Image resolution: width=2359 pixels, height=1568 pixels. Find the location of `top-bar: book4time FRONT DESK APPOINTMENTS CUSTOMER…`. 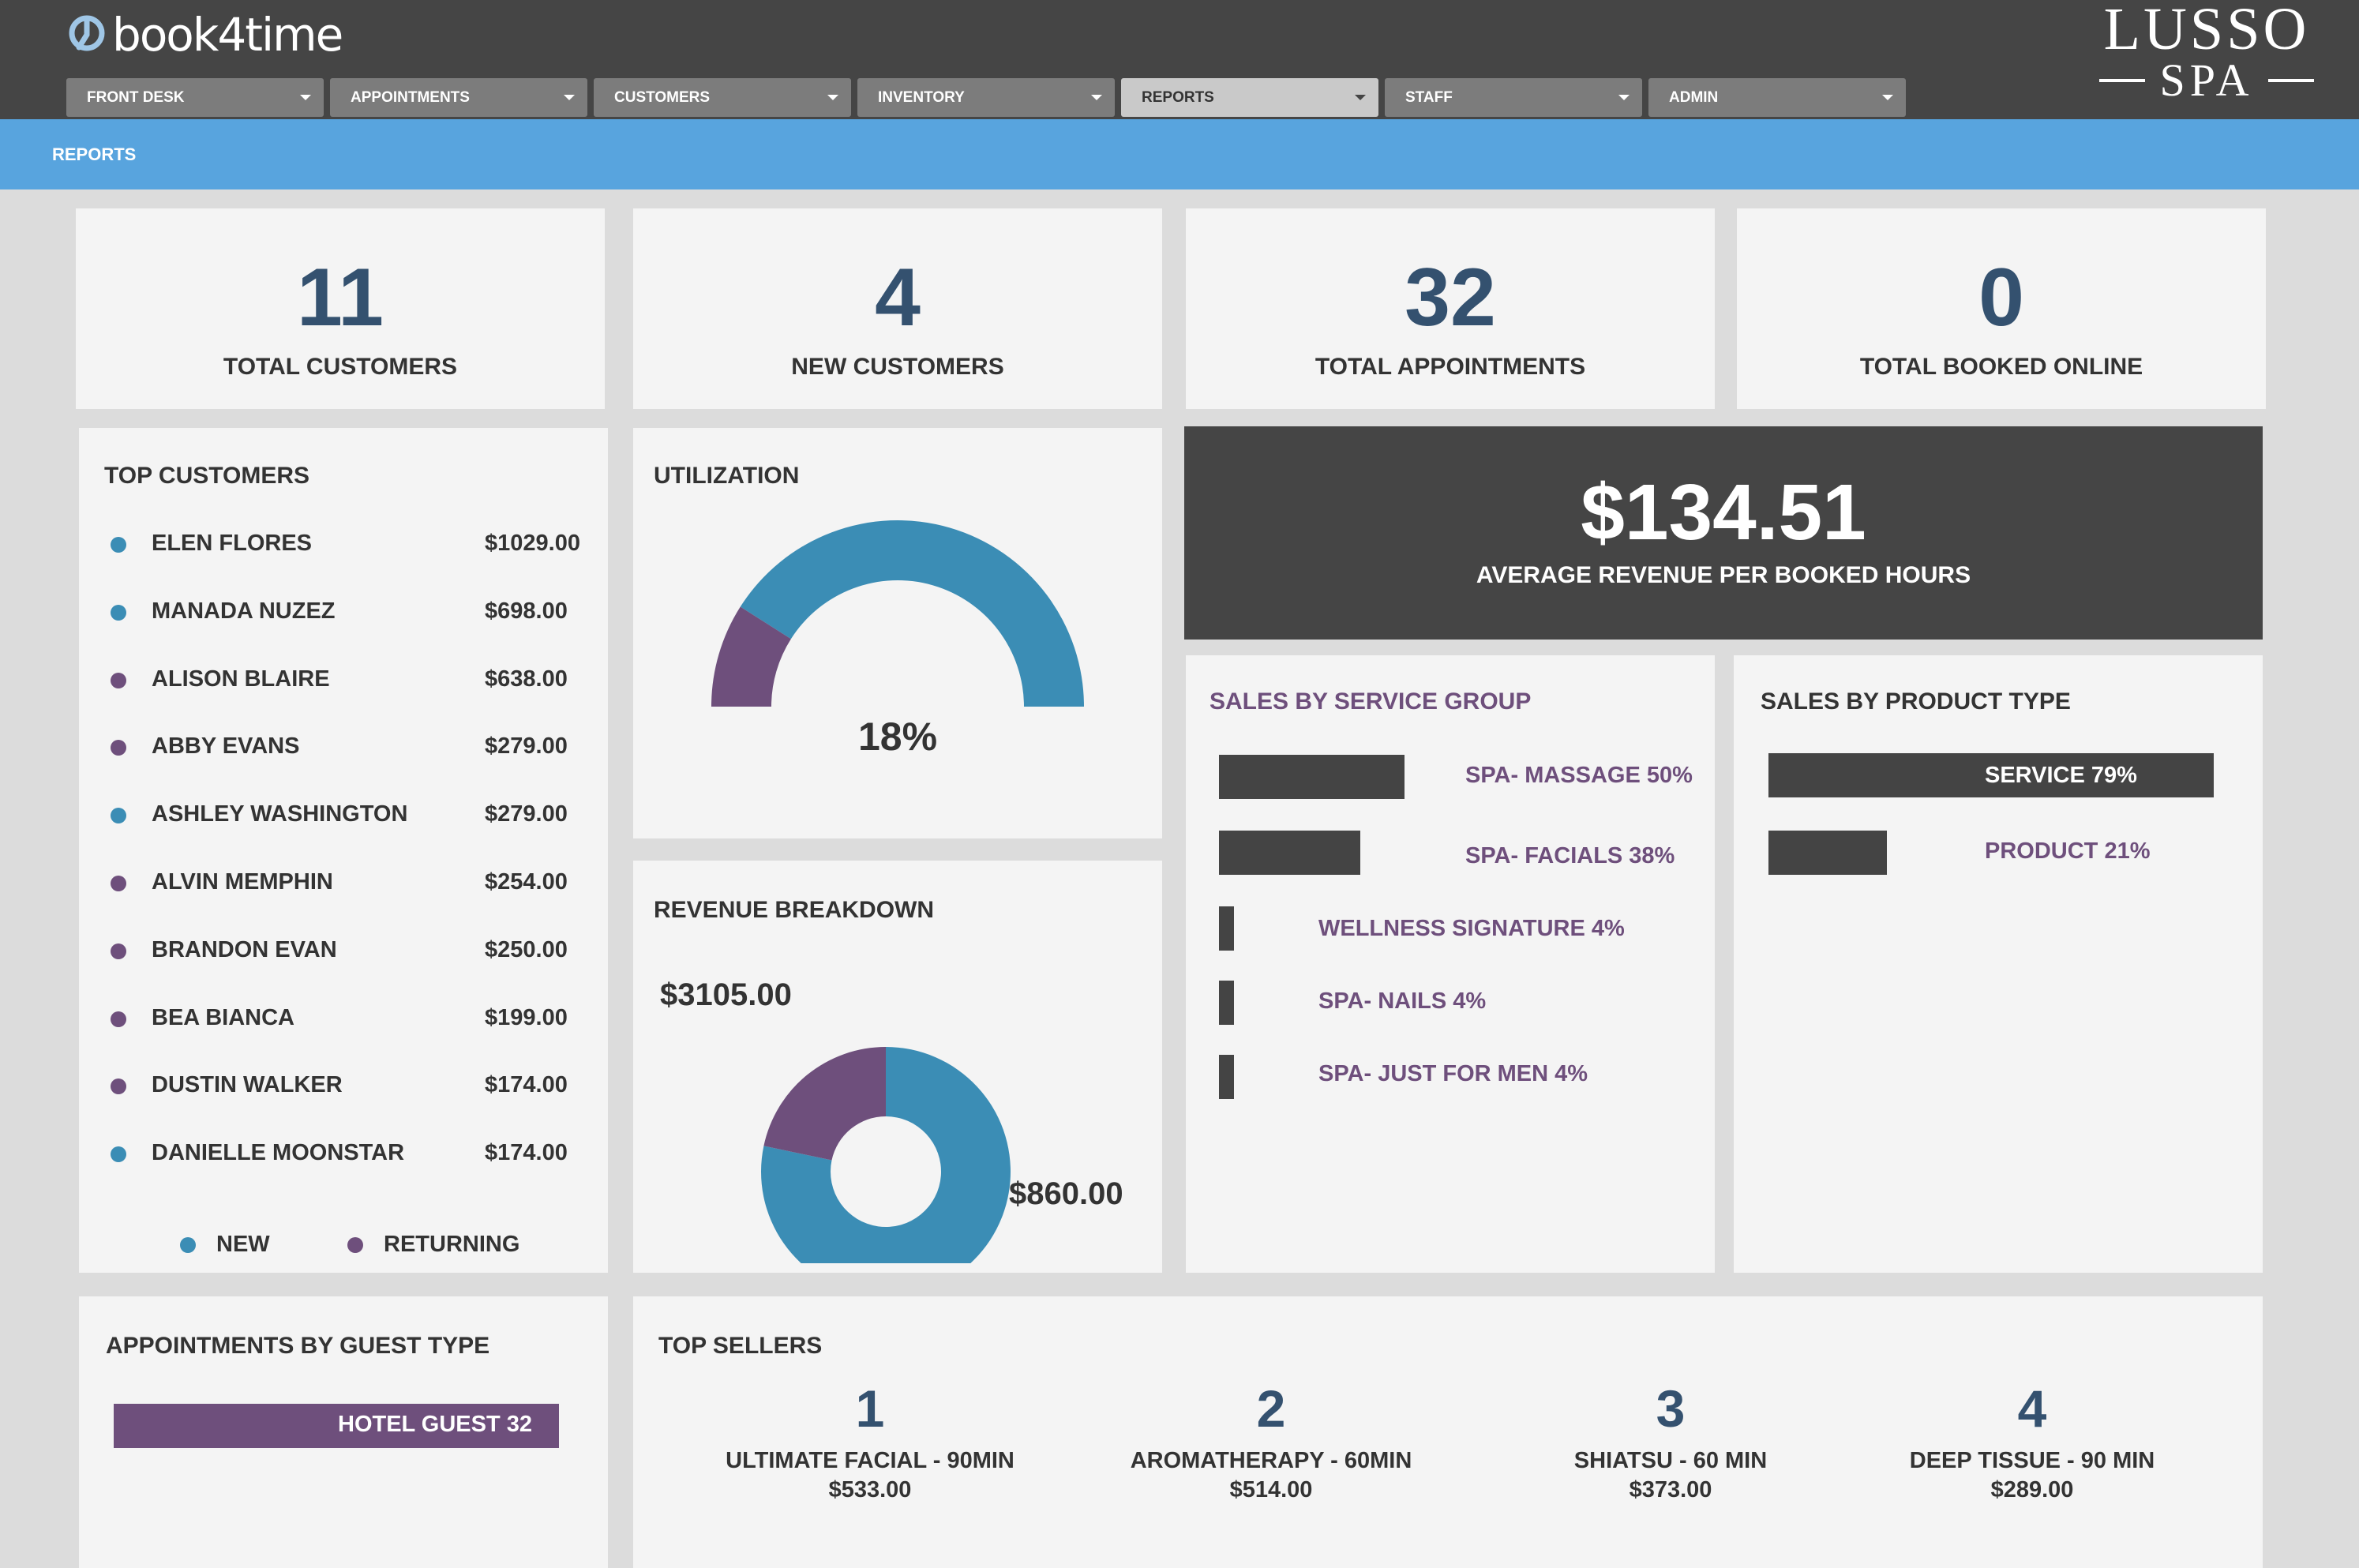

top-bar: book4time FRONT DESK APPOINTMENTS CUSTOMER… is located at coordinates (1179, 59).